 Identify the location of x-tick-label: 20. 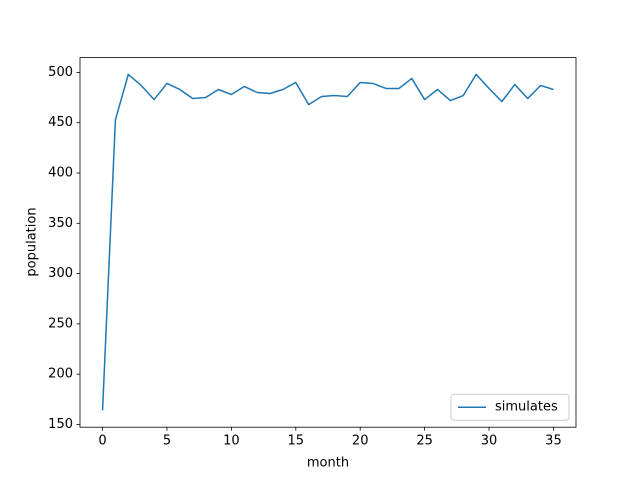
(360, 441).